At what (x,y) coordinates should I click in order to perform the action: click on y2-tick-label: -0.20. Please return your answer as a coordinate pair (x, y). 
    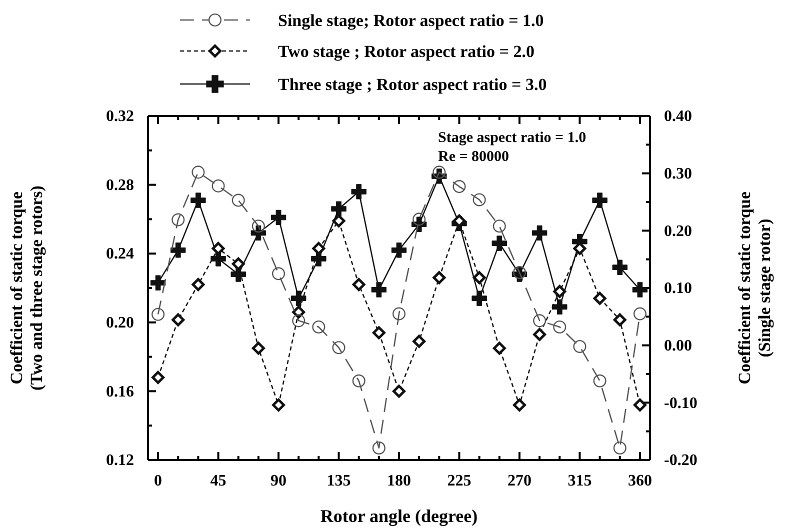
    Looking at the image, I should click on (681, 461).